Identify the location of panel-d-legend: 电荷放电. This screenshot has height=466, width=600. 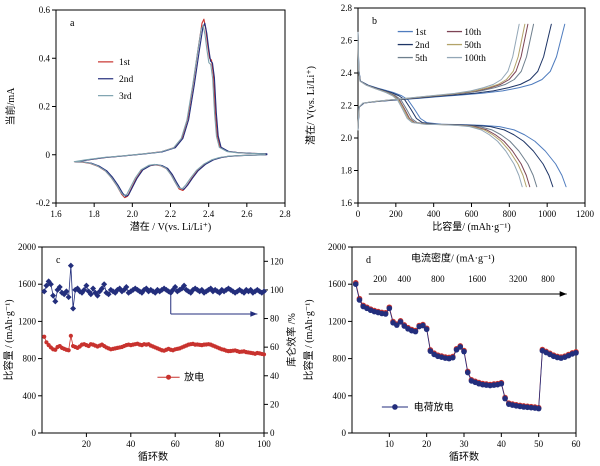
(417, 406).